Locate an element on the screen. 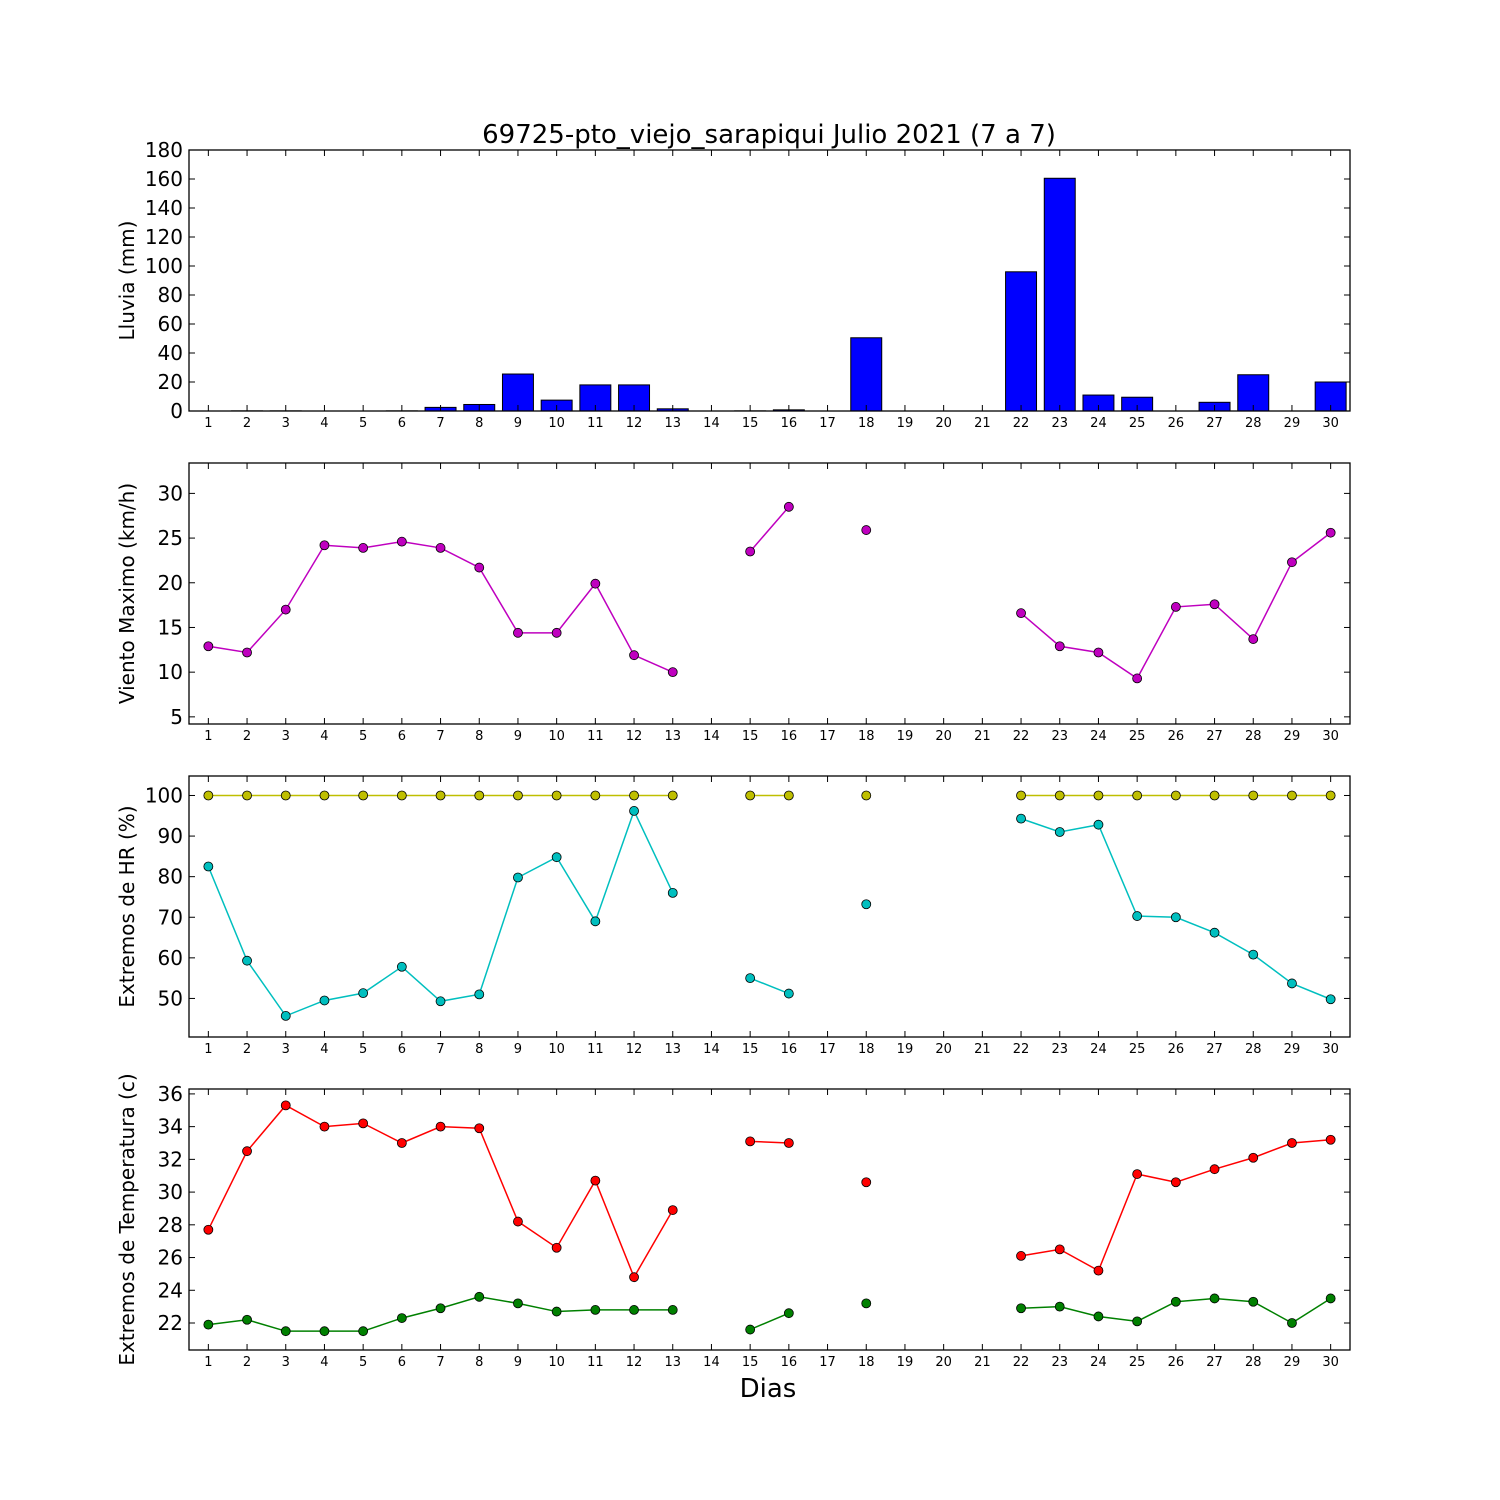 The width and height of the screenshot is (1500, 1500). x-tick-label-temperature-17: 17 is located at coordinates (827, 1362).